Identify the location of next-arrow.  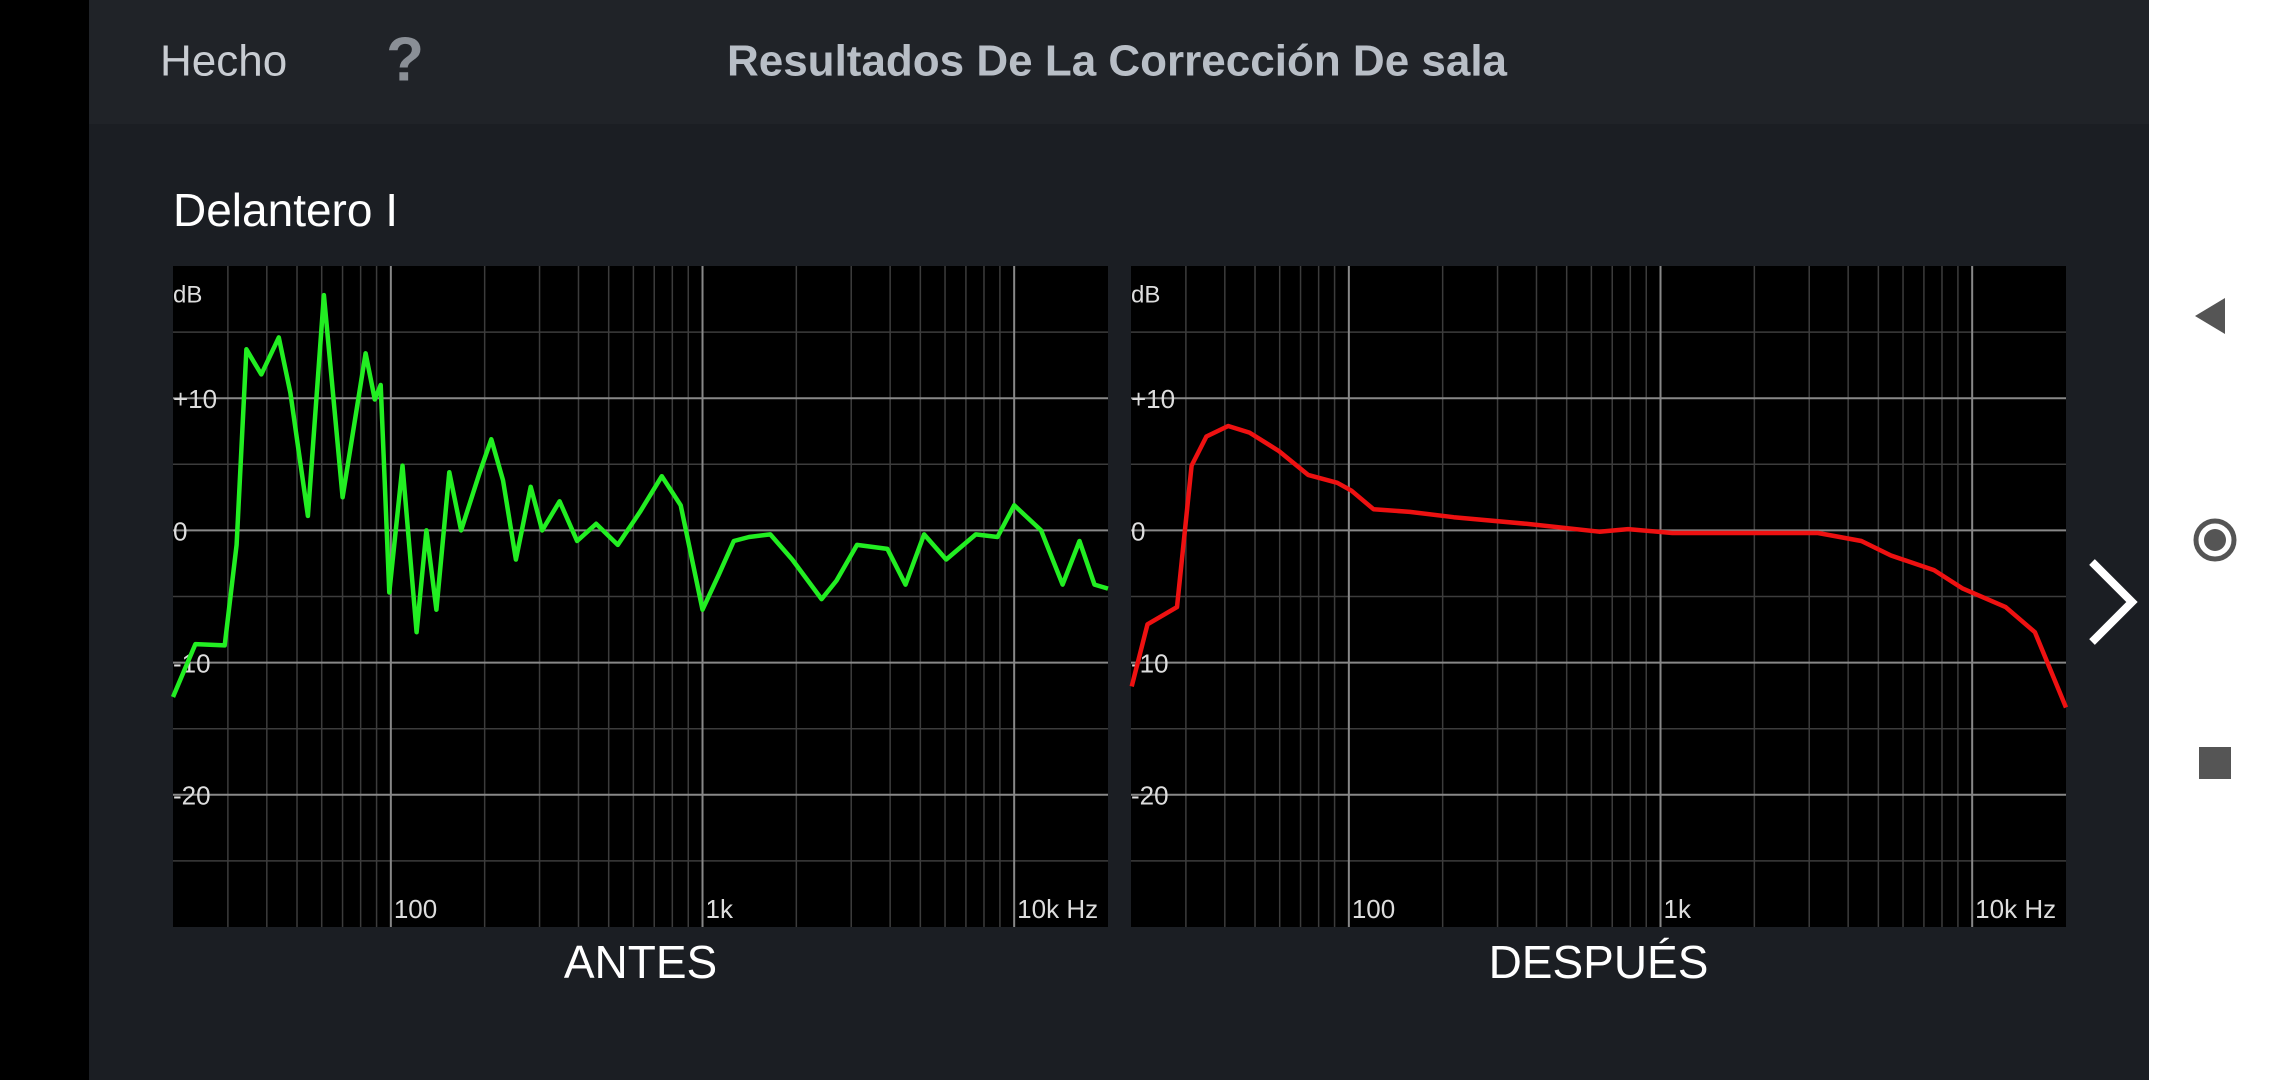
(2113, 602).